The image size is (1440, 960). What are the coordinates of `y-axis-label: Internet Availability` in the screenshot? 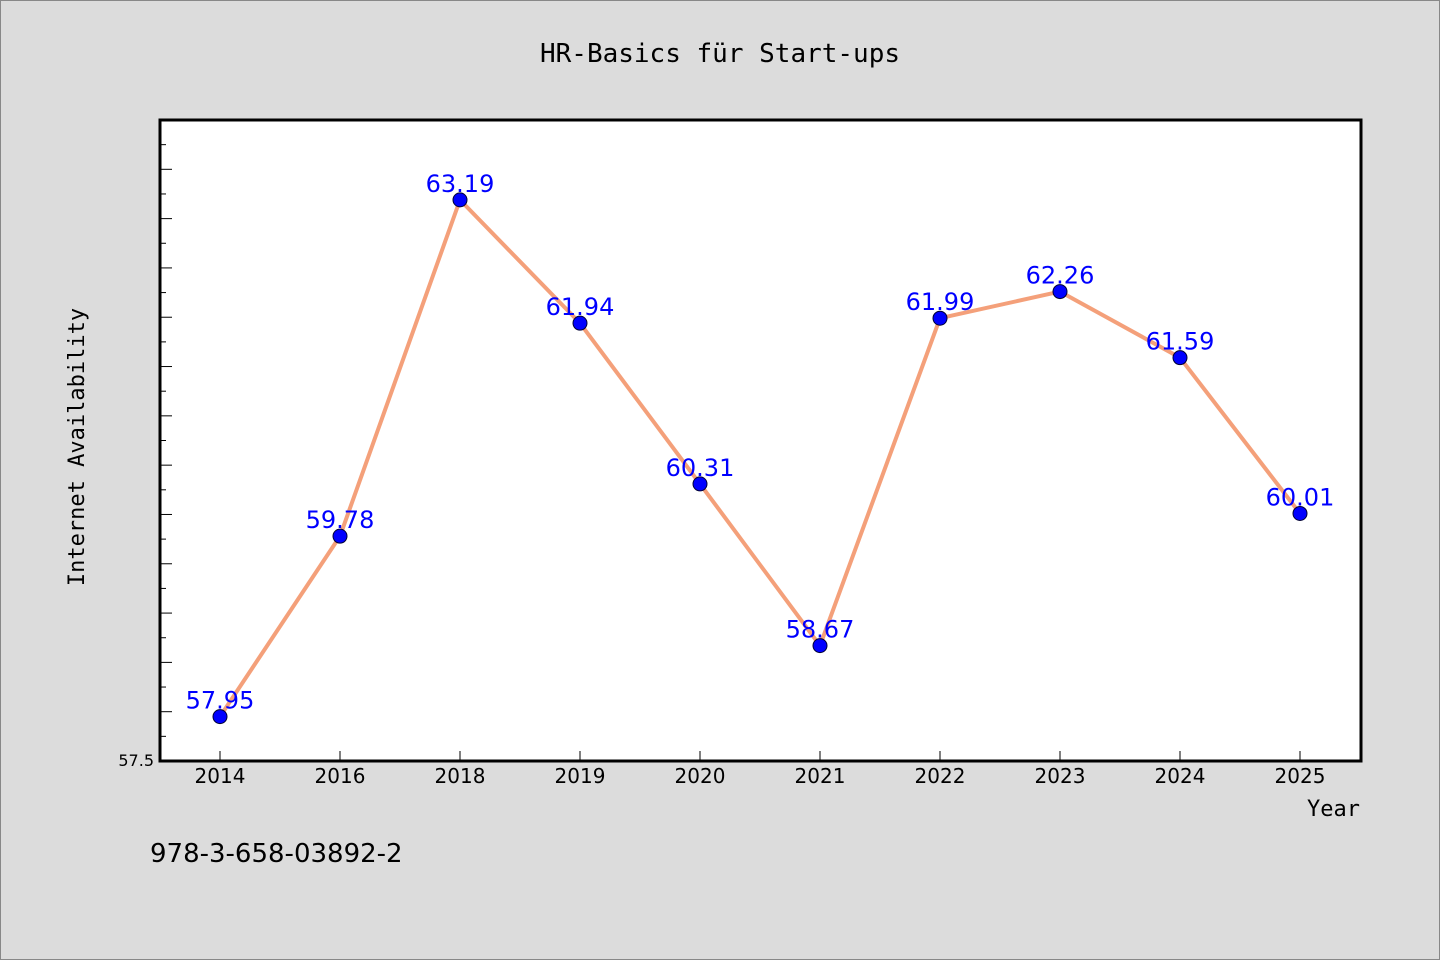 It's located at (77, 447).